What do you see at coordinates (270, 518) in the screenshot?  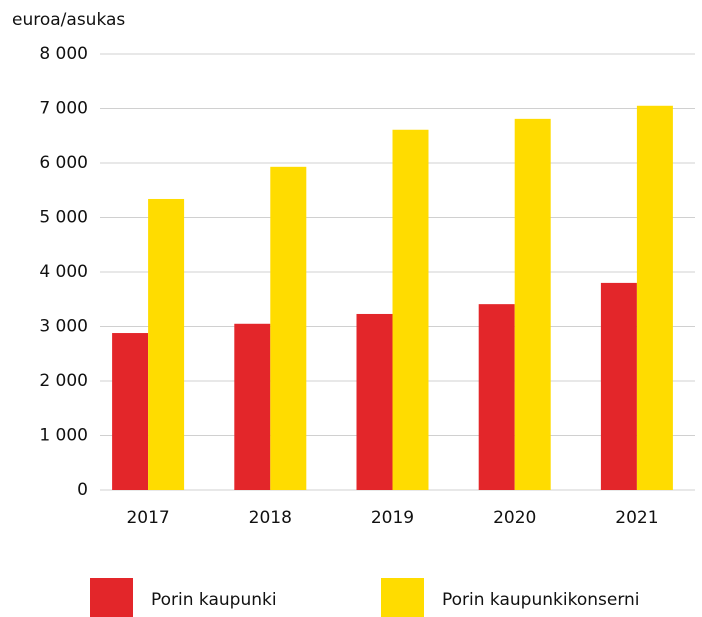 I see `x-tick-label: 2018` at bounding box center [270, 518].